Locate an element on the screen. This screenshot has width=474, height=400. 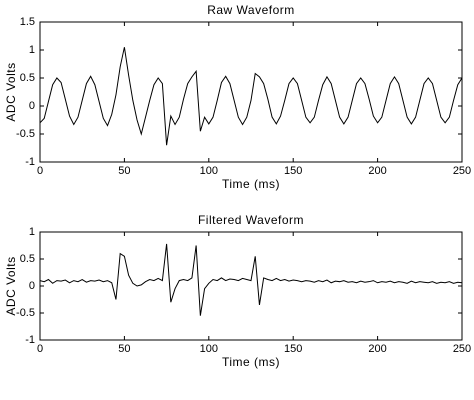
chart-title: Filtered Waveform is located at coordinates (251, 220).